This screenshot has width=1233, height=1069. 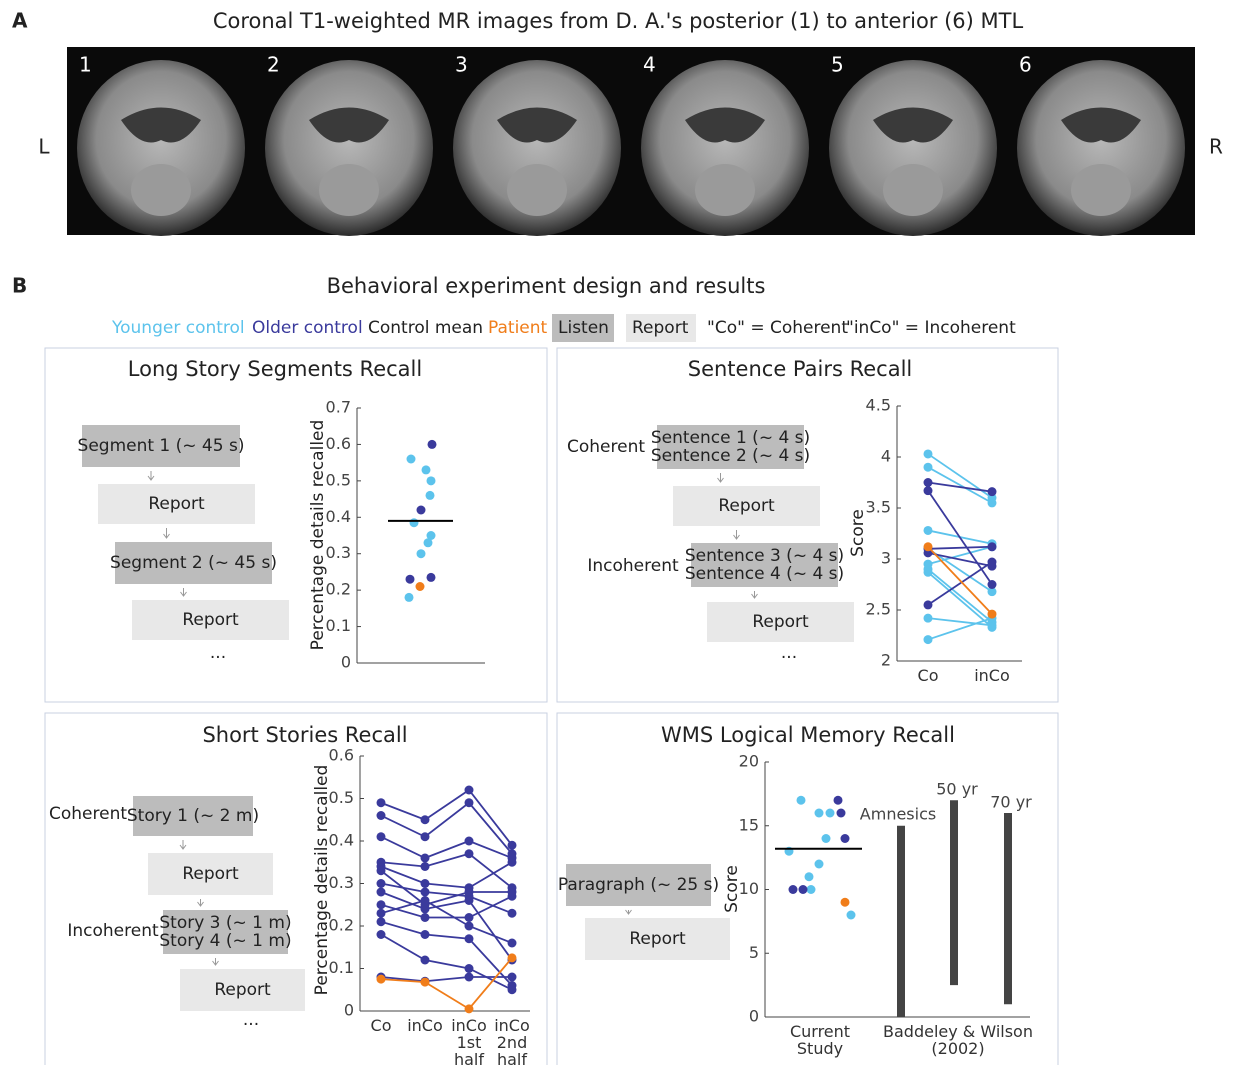 What do you see at coordinates (425, 1025) in the screenshot?
I see `x-tick-label: inCo` at bounding box center [425, 1025].